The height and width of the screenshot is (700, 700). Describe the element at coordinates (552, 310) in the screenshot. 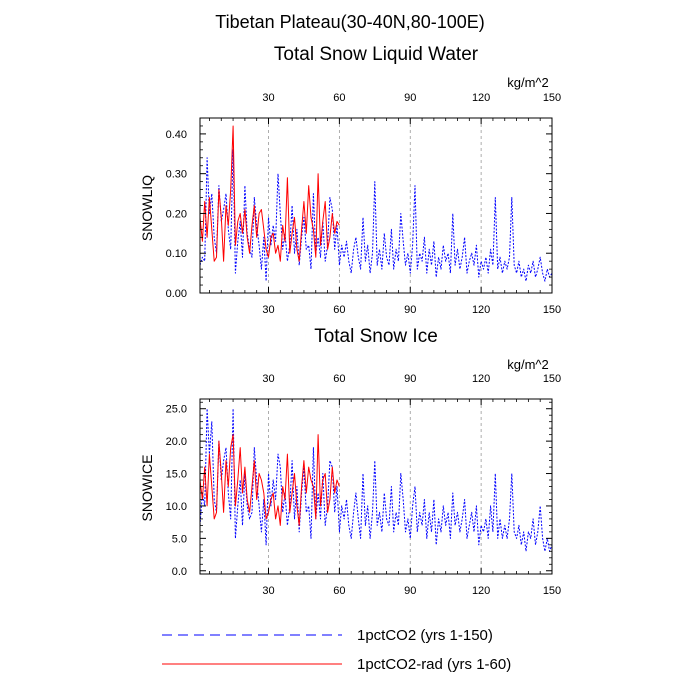

I see `snowliq-x-tick-label-150: 150` at that location.